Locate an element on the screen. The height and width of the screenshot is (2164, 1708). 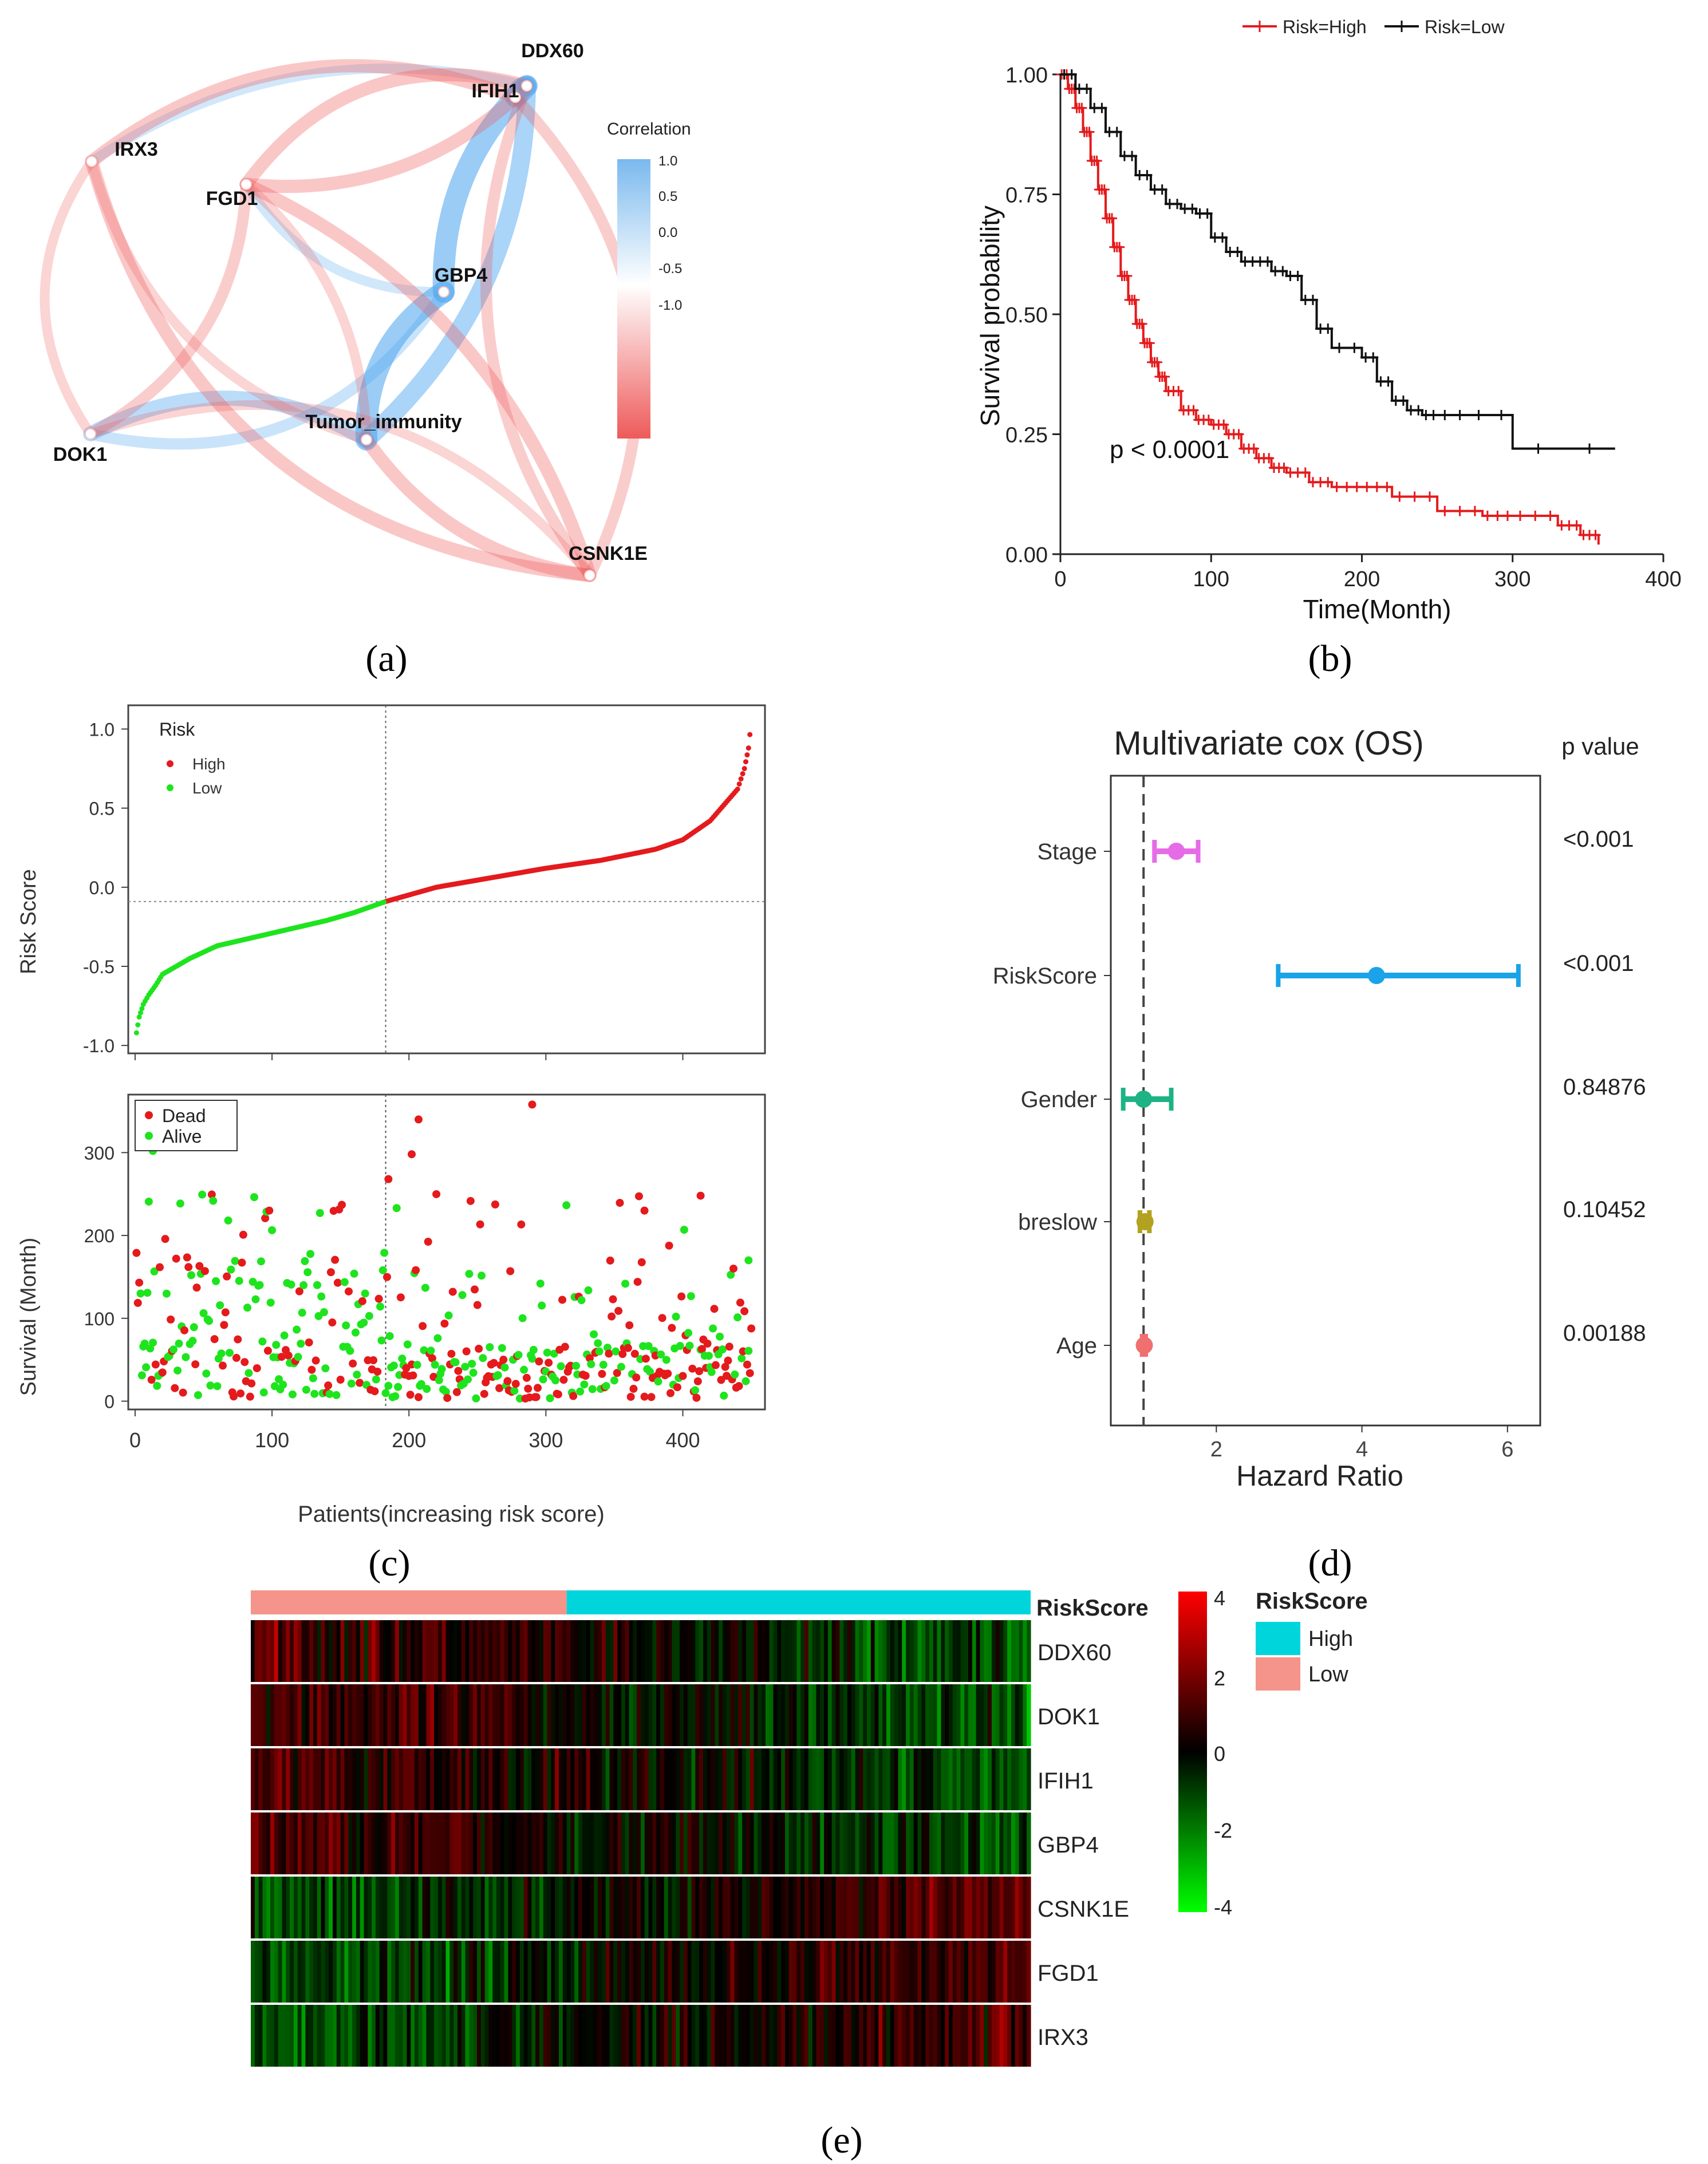
risk-point is located at coordinates (747, 755).